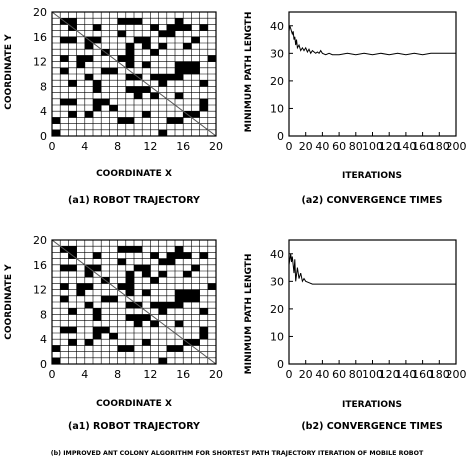 The height and width of the screenshot is (463, 474). What do you see at coordinates (277, 108) in the screenshot?
I see `y-tick-label: 10` at bounding box center [277, 108].